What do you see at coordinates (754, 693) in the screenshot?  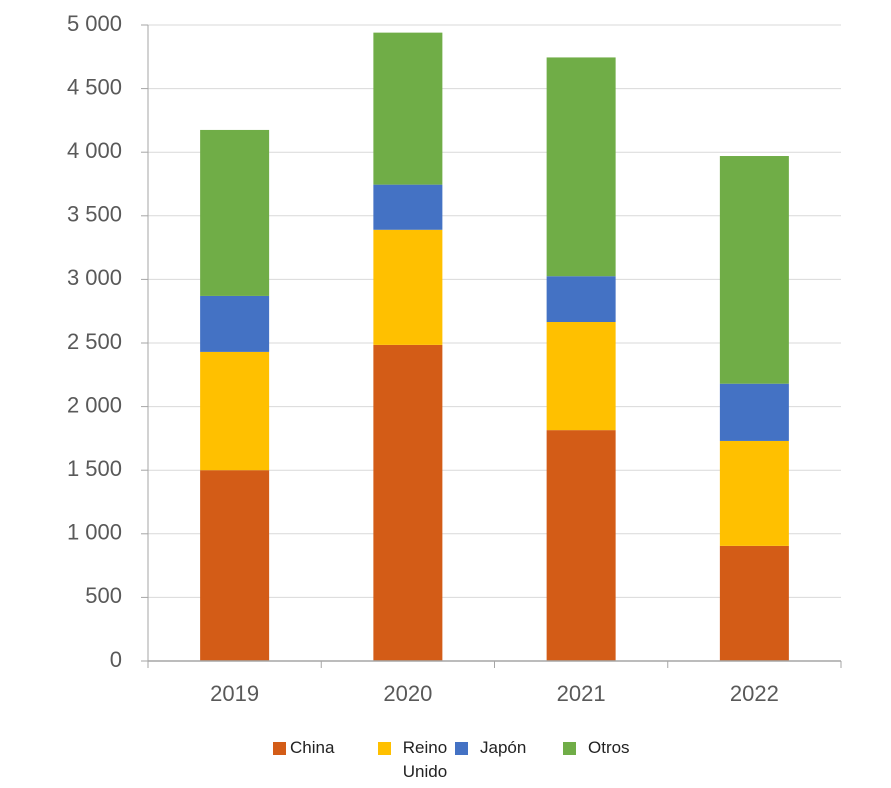 I see `x-tick-label: 2022` at bounding box center [754, 693].